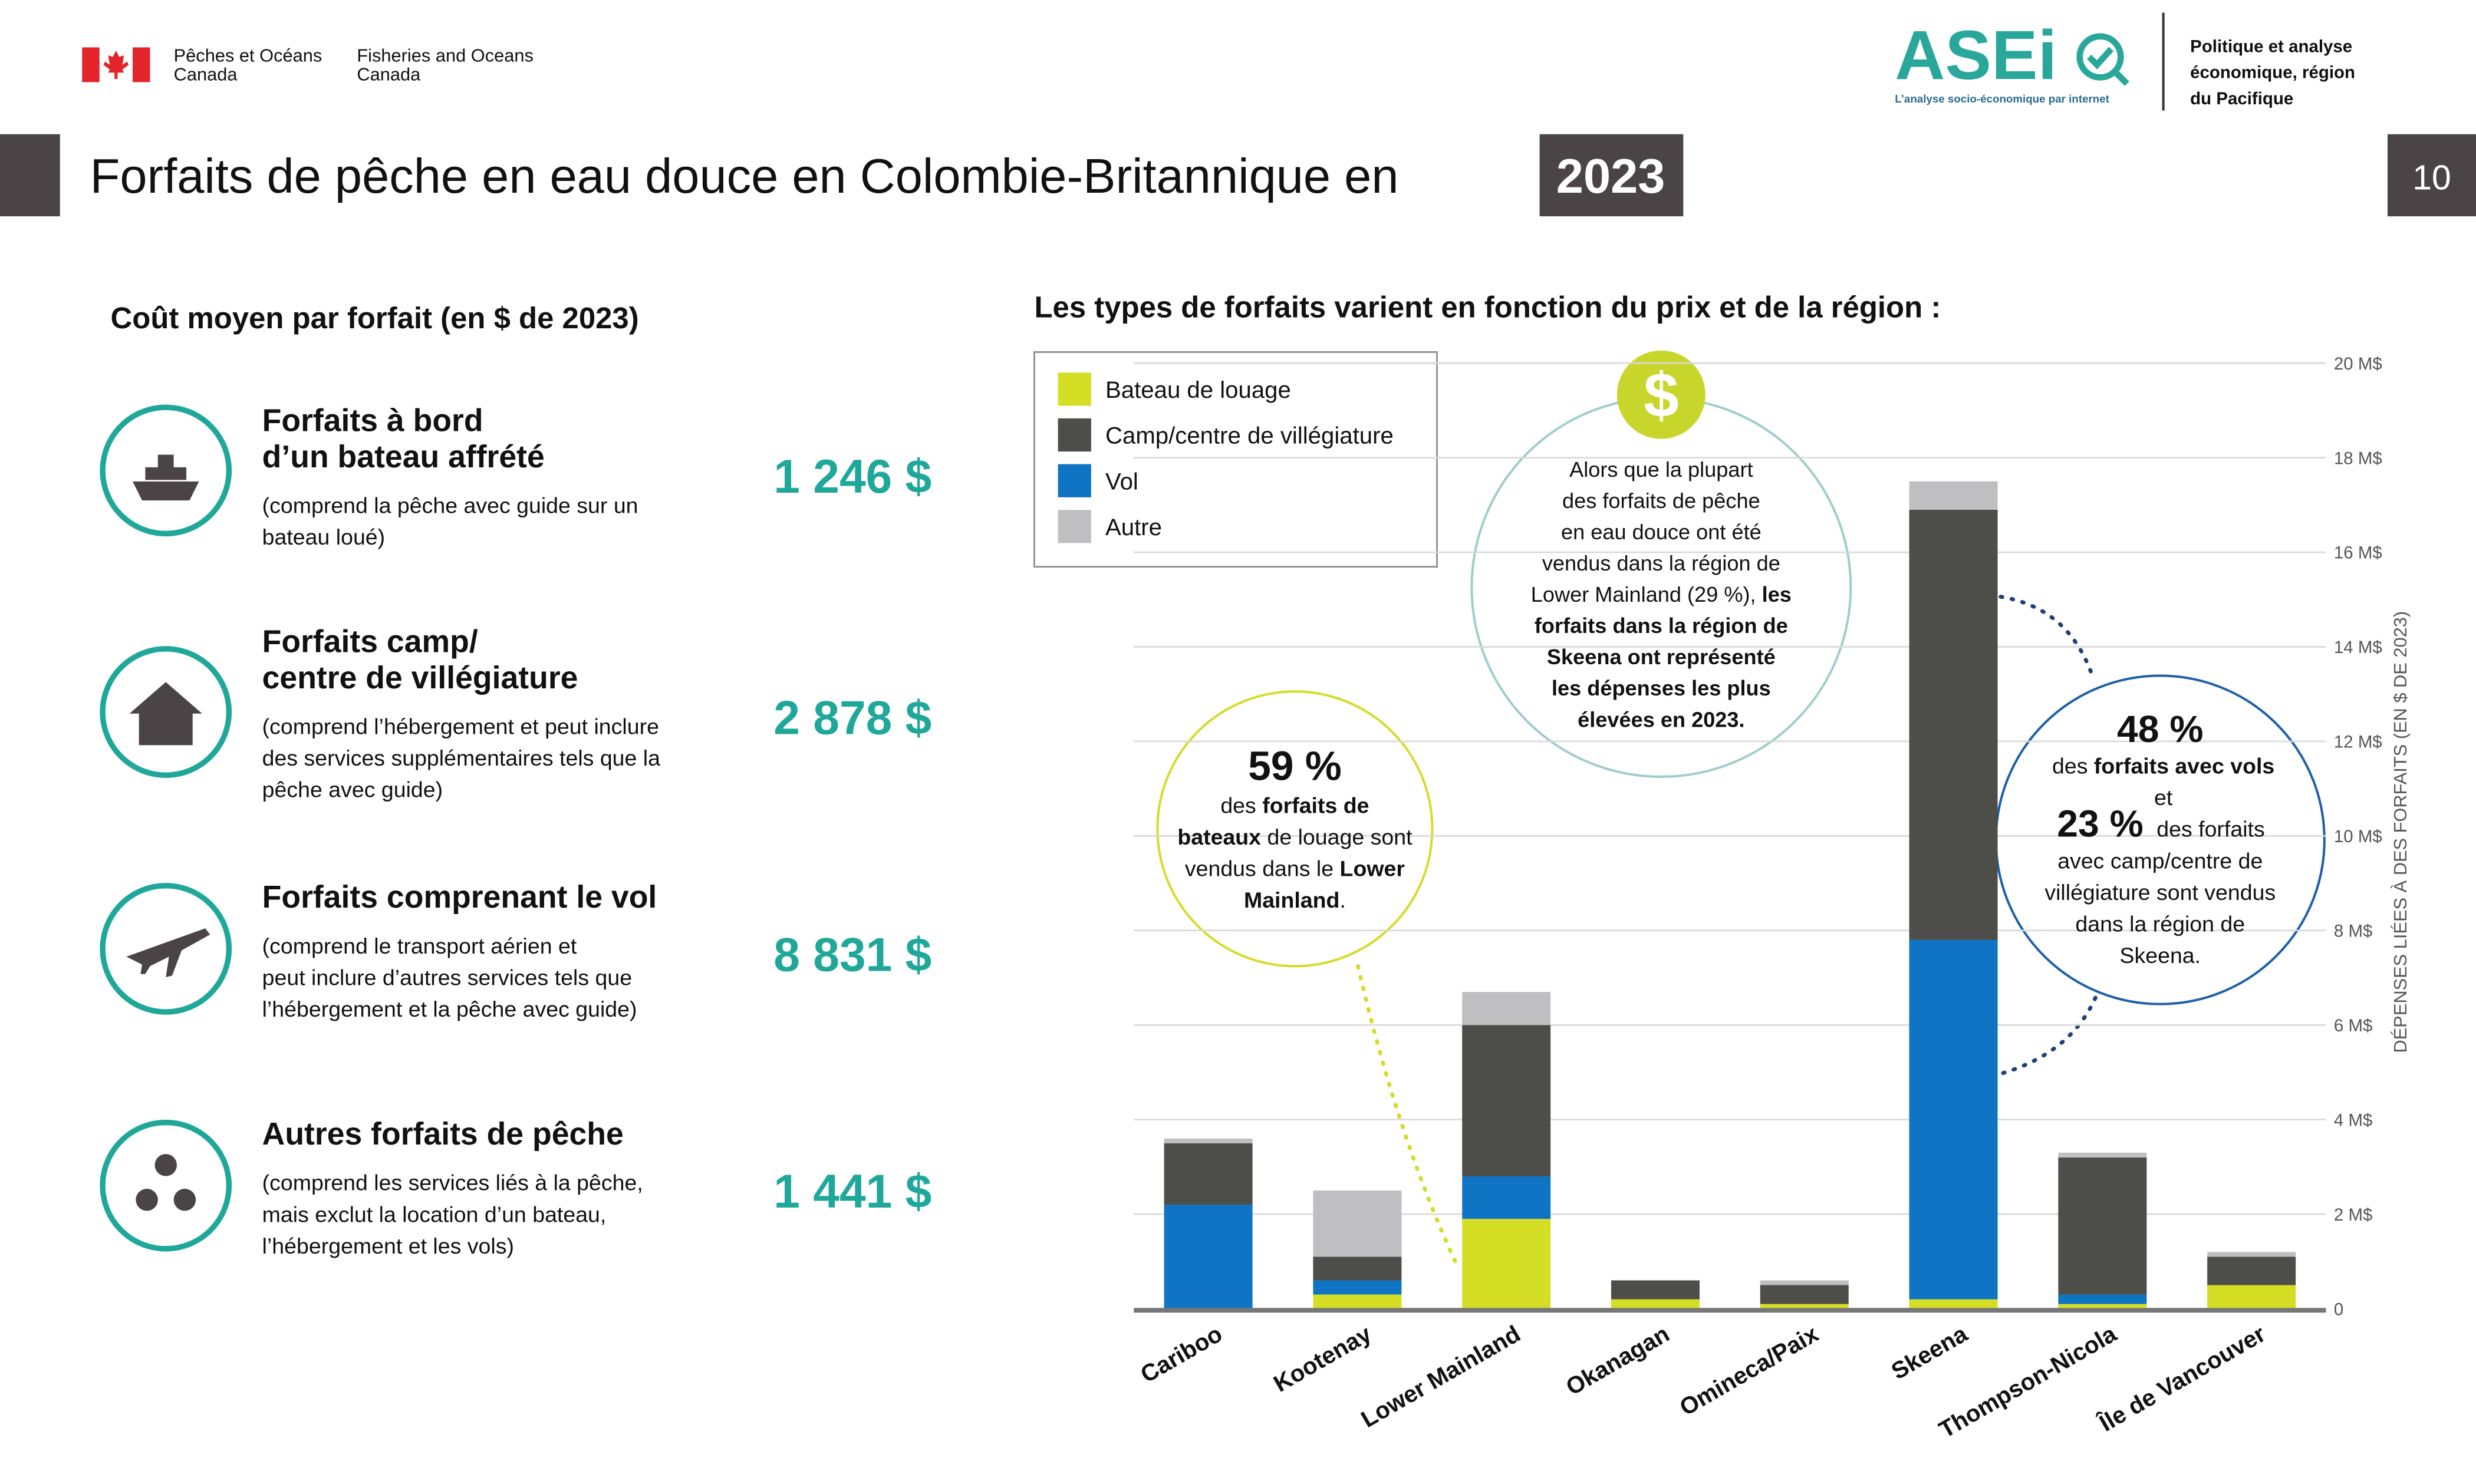 This screenshot has height=1484, width=2476. Describe the element at coordinates (1133, 527) in the screenshot. I see `legend-label: Autre` at that location.